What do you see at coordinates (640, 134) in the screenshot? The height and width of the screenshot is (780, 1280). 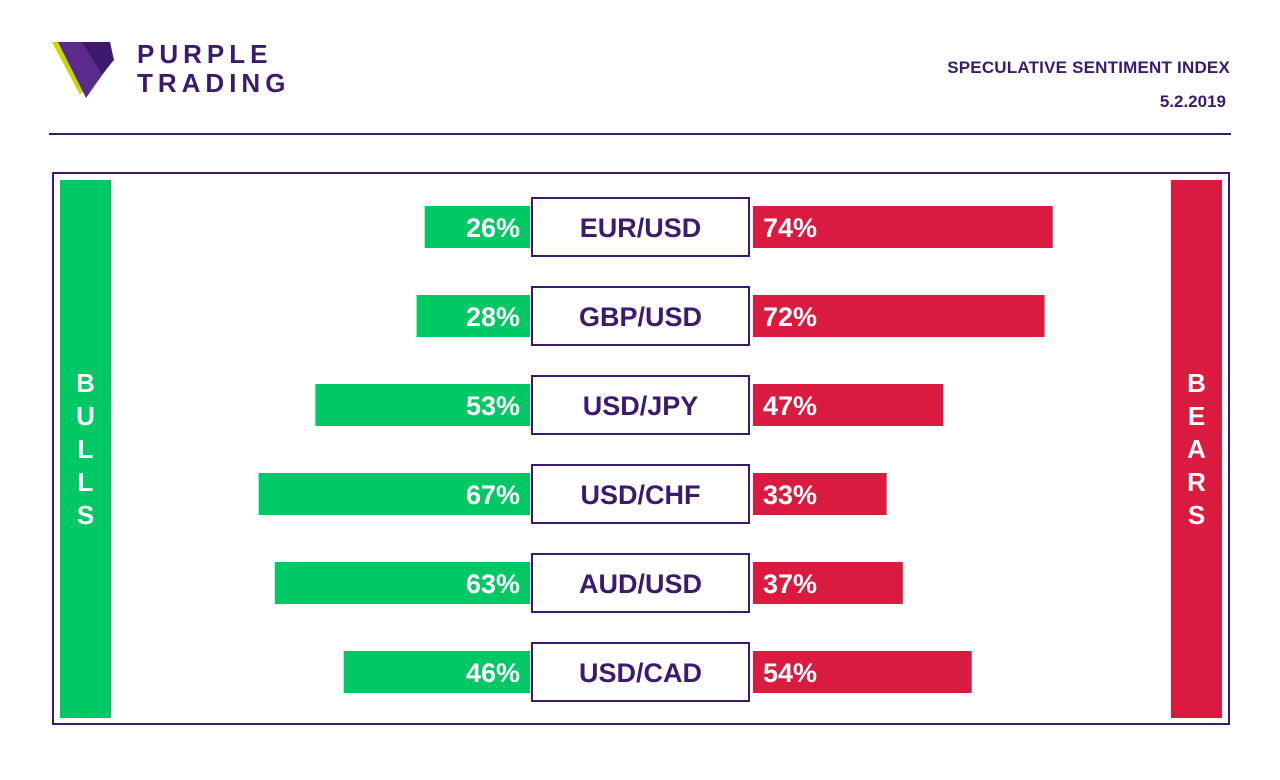 I see `header-divider` at bounding box center [640, 134].